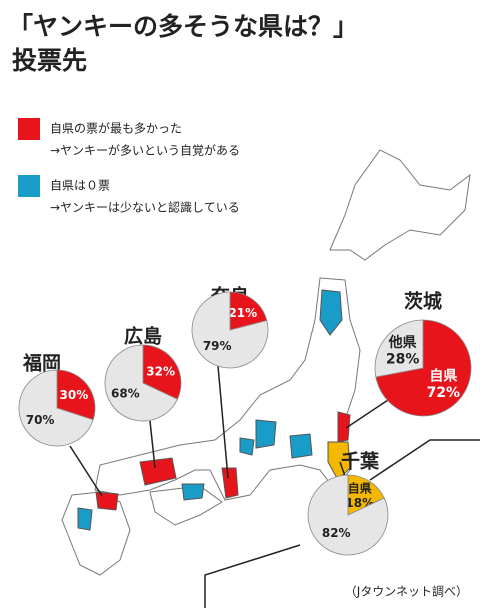 This screenshot has height=608, width=480. I want to click on legend-description: →ヤンキーが多いという自覚がある, so click(145, 150).